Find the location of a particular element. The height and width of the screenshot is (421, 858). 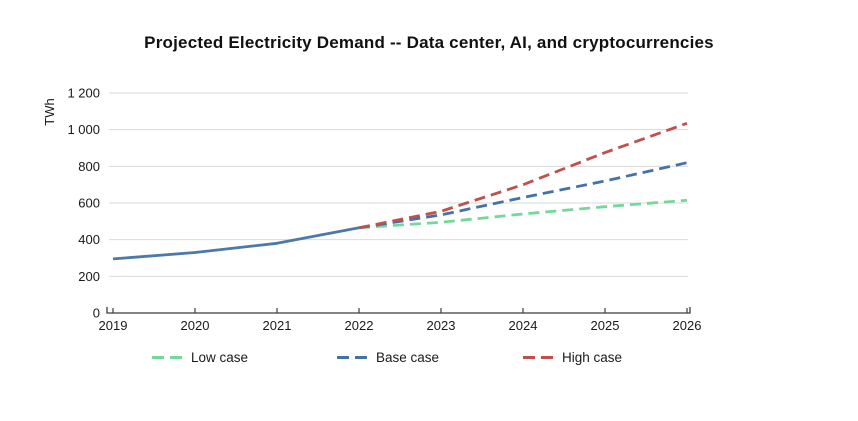

series-historical-solid- is located at coordinates (236, 243).